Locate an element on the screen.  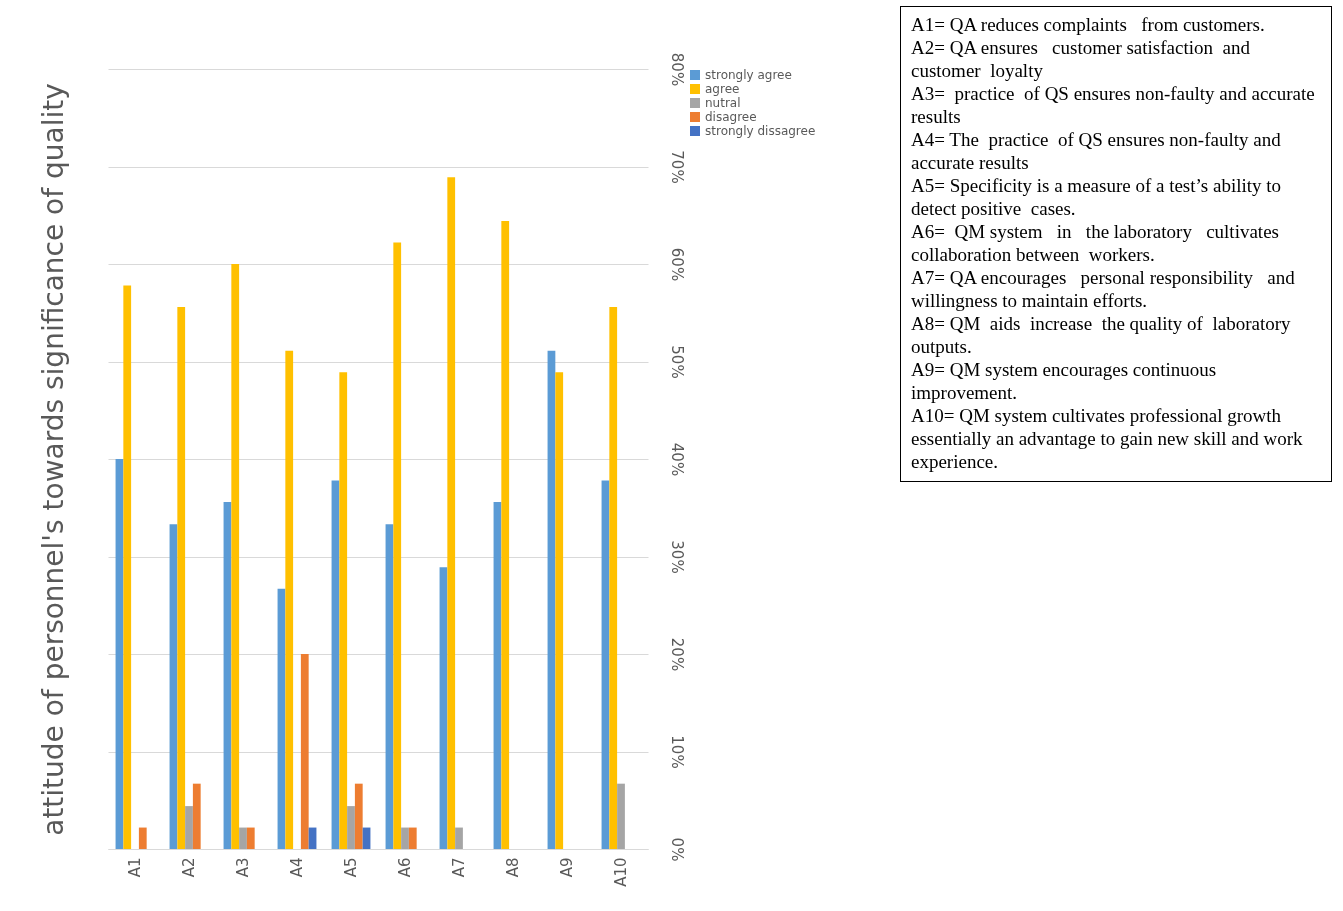
y-tick-label: 50% is located at coordinates (676, 362).